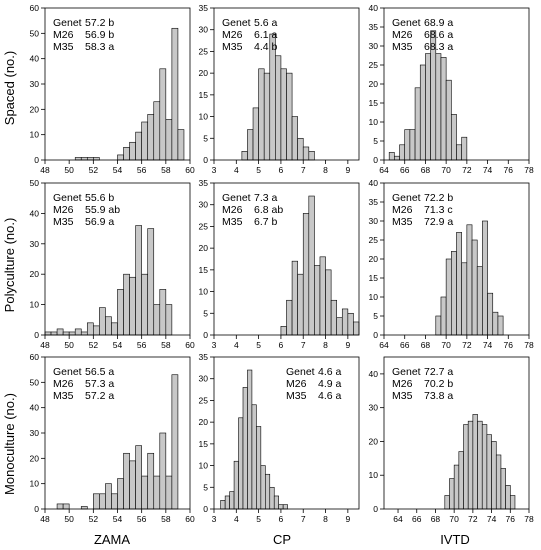  I want to click on col-label-zama: ZAMA, so click(112, 539).